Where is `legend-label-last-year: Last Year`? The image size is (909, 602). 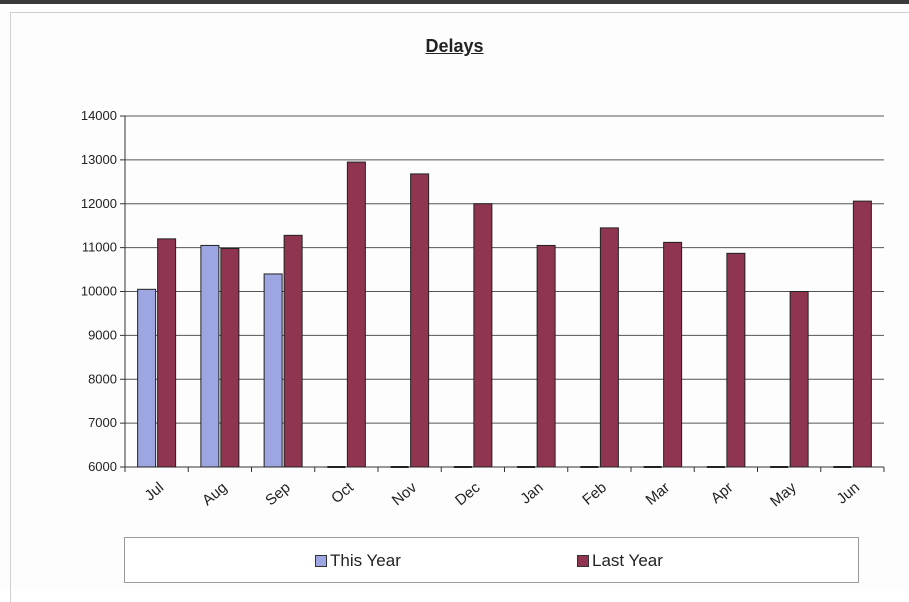 legend-label-last-year: Last Year is located at coordinates (627, 560).